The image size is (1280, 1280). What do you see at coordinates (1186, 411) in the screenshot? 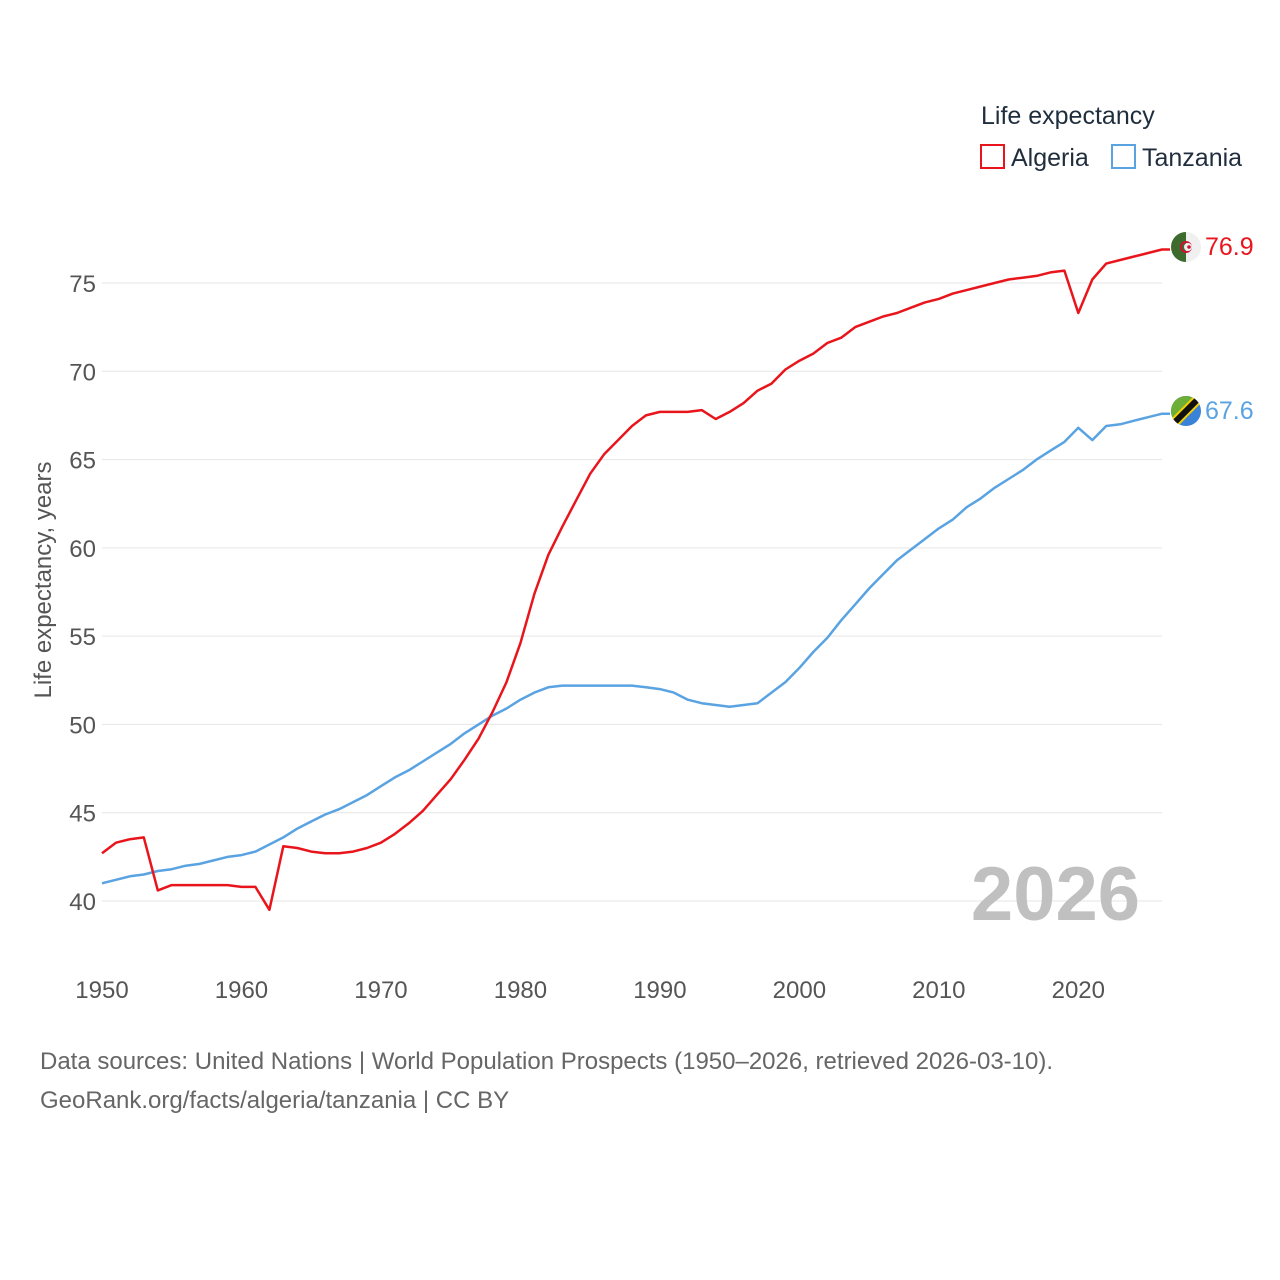
I see `tanzania-flag-icon` at bounding box center [1186, 411].